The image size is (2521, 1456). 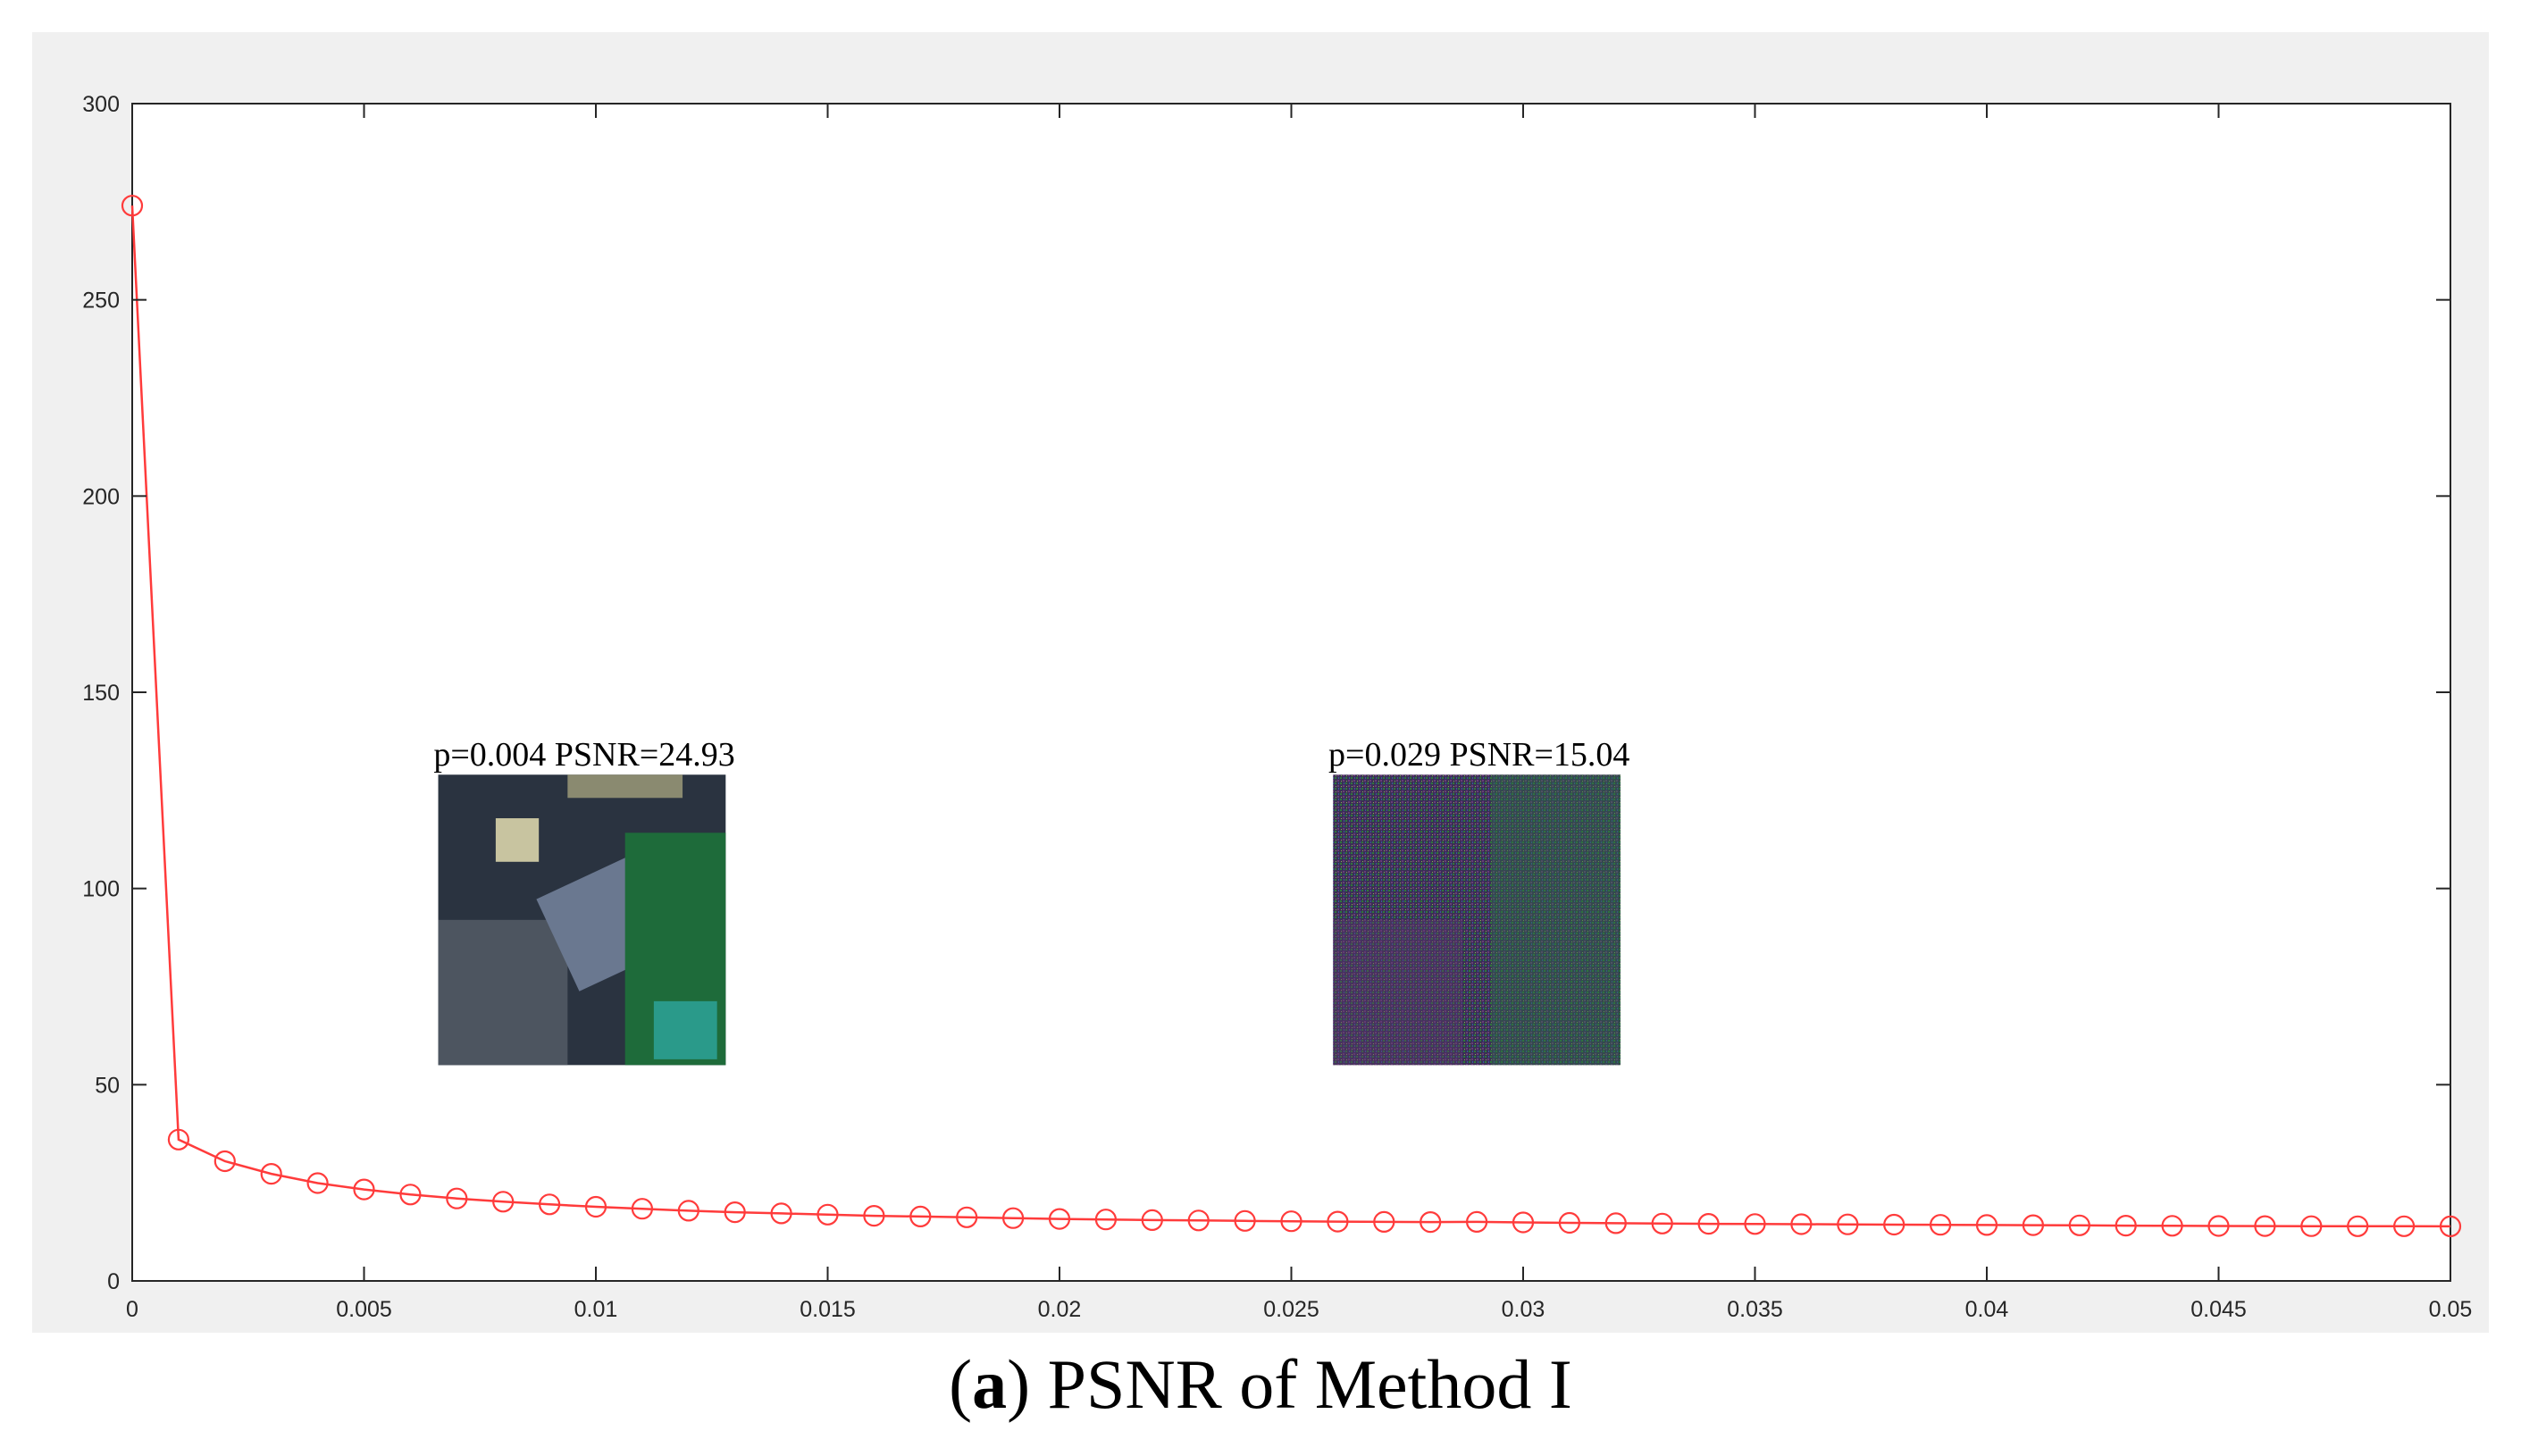 What do you see at coordinates (107, 1085) in the screenshot?
I see `y-tick-label: 50` at bounding box center [107, 1085].